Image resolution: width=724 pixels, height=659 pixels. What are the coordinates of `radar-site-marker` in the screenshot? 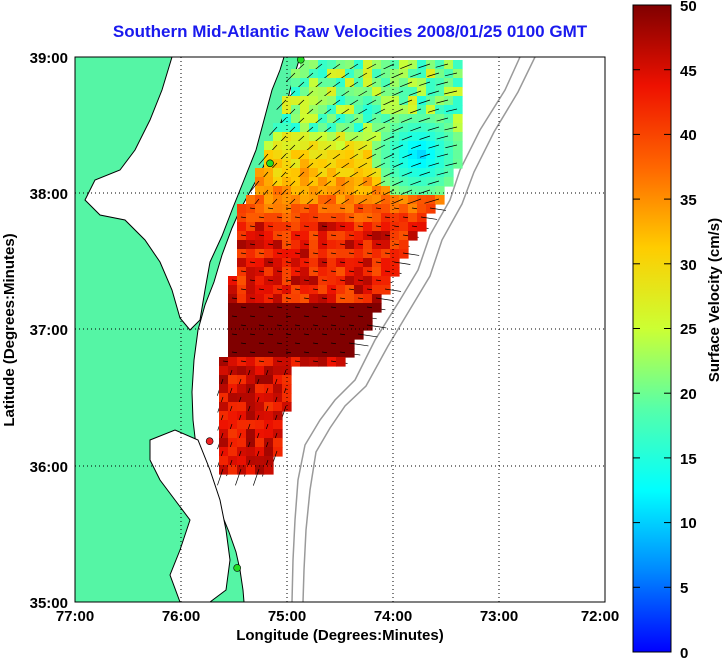 It's located at (270, 163).